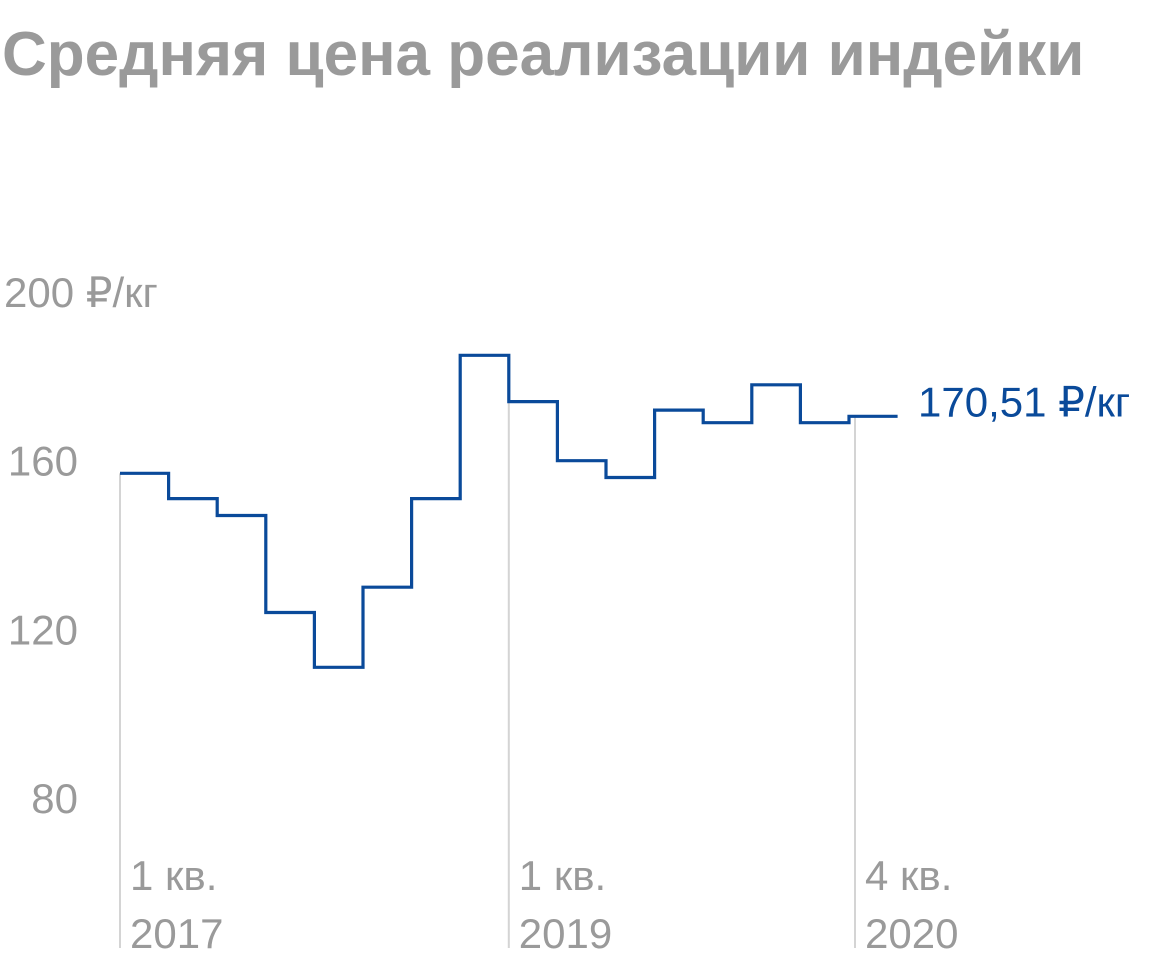 Image resolution: width=1160 pixels, height=968 pixels. I want to click on y-tick-label: 200 ₽/кг, so click(81, 292).